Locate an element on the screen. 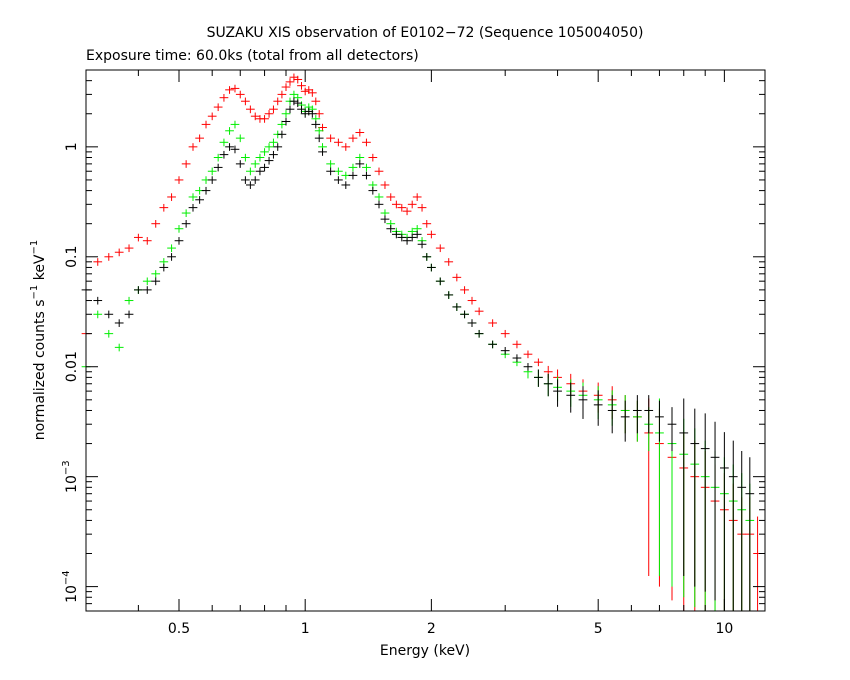  x-tick-label: 2 is located at coordinates (431, 629).